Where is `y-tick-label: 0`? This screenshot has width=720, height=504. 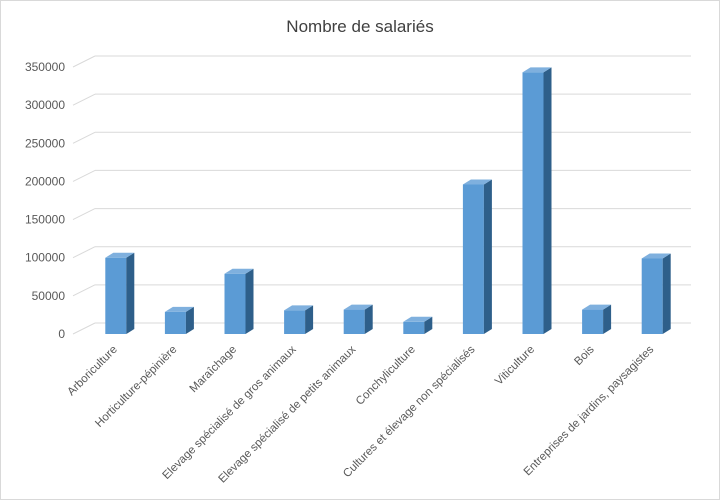
y-tick-label: 0 is located at coordinates (61, 334).